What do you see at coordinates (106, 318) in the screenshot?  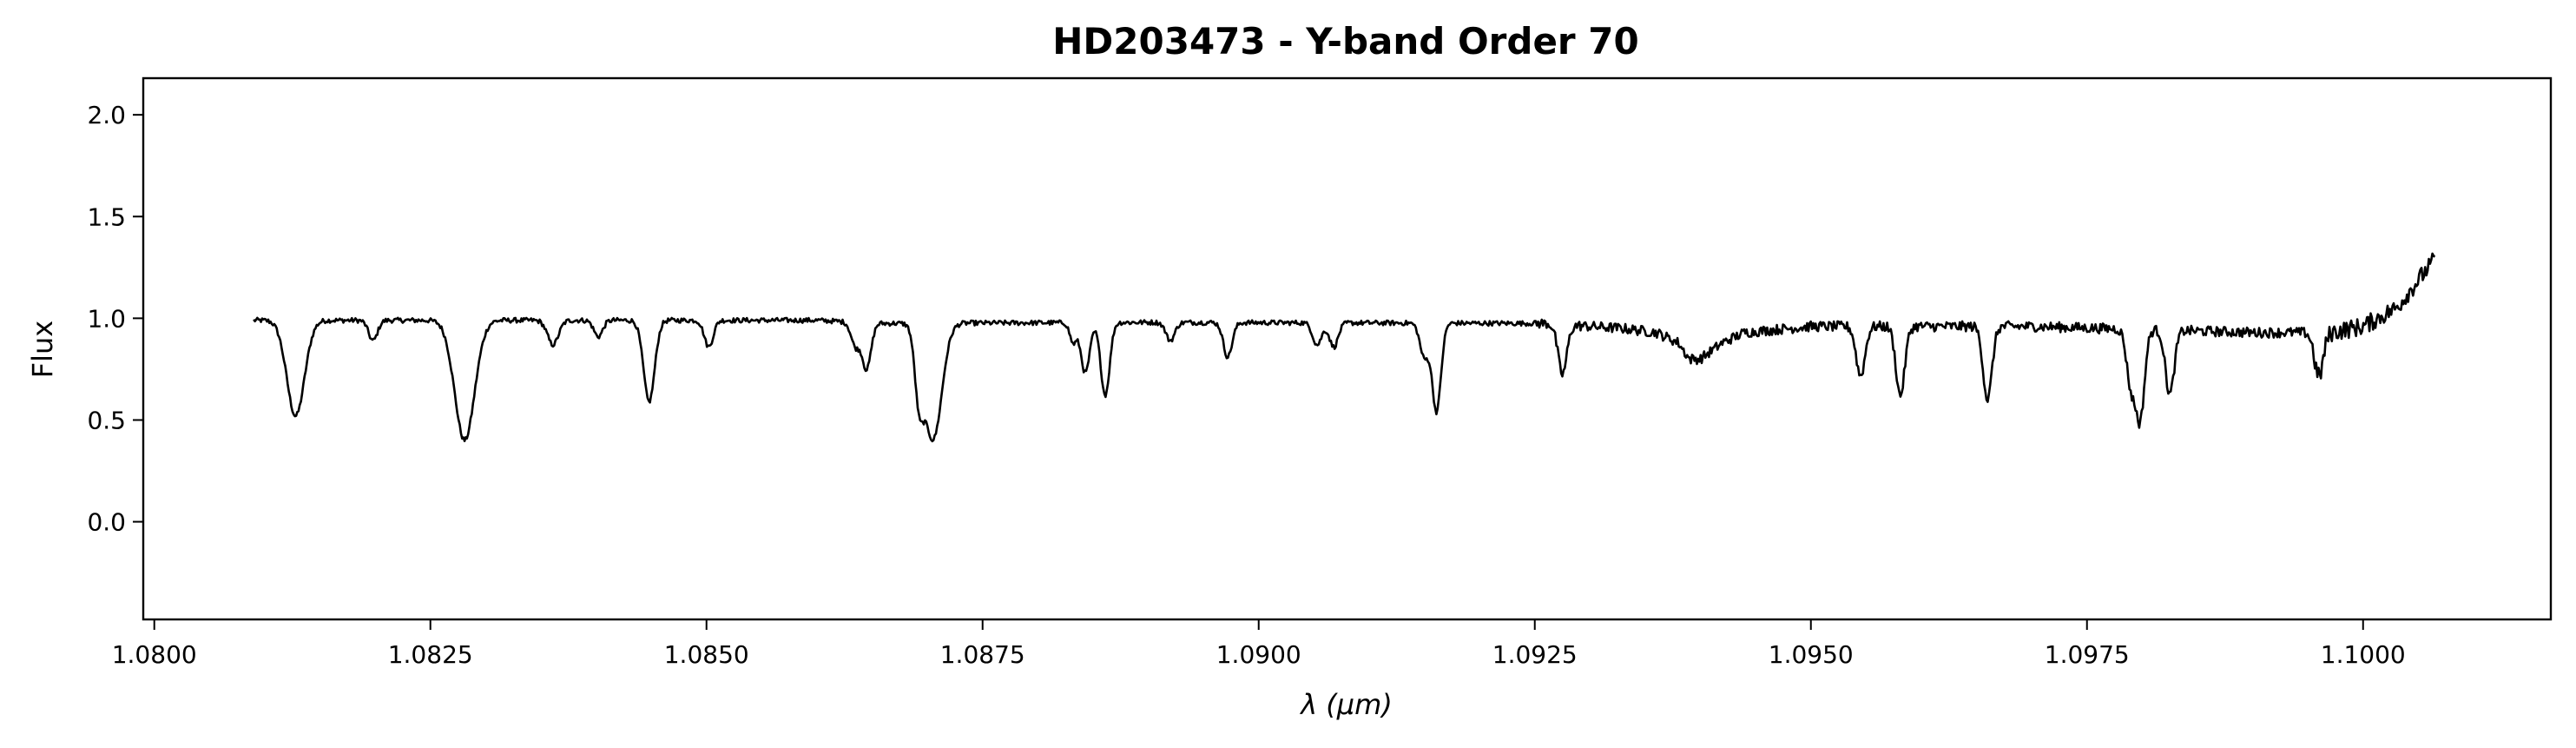 I see `y-tick-label: 1.0` at bounding box center [106, 318].